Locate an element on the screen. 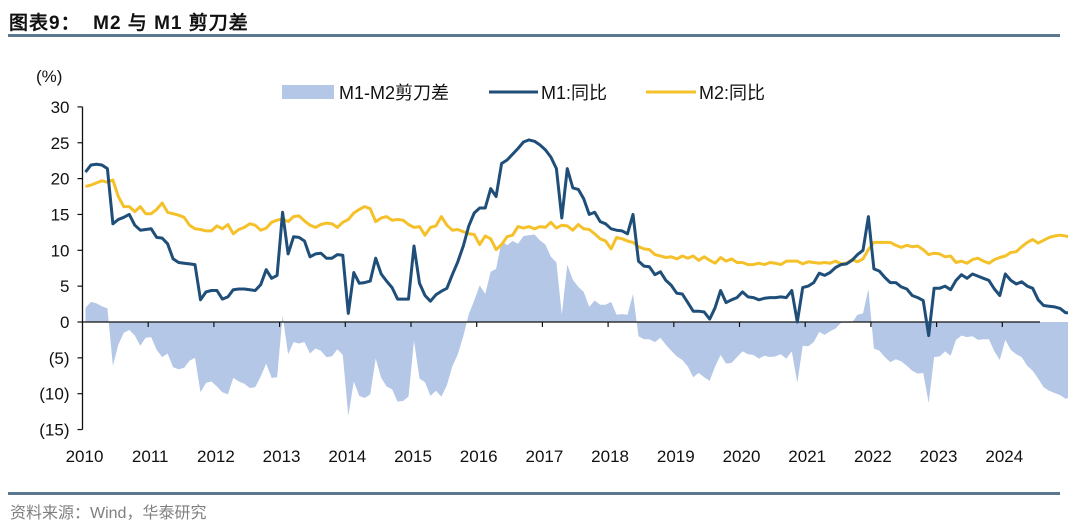 Image resolution: width=1068 pixels, height=532 pixels. x-tick-label: 2017 is located at coordinates (544, 456).